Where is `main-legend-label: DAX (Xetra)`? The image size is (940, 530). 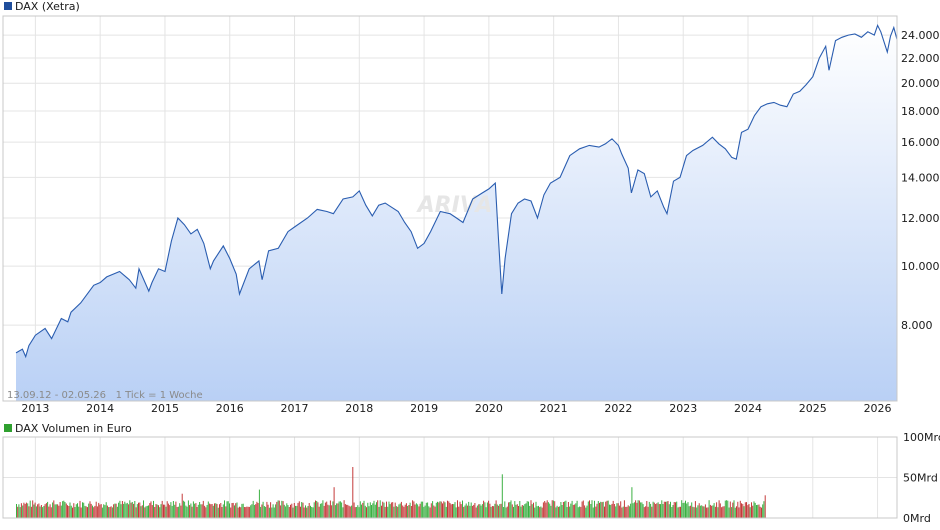 main-legend-label: DAX (Xetra) is located at coordinates (47, 6).